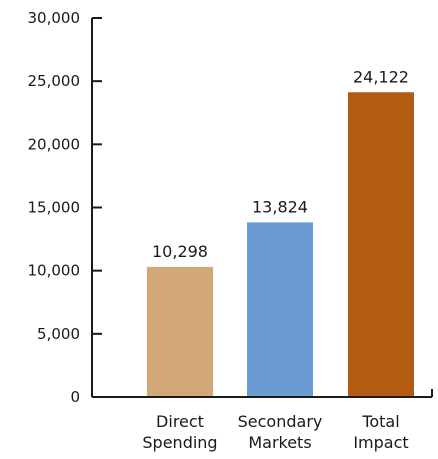  I want to click on y-tick-label: 5,000, so click(58, 334).